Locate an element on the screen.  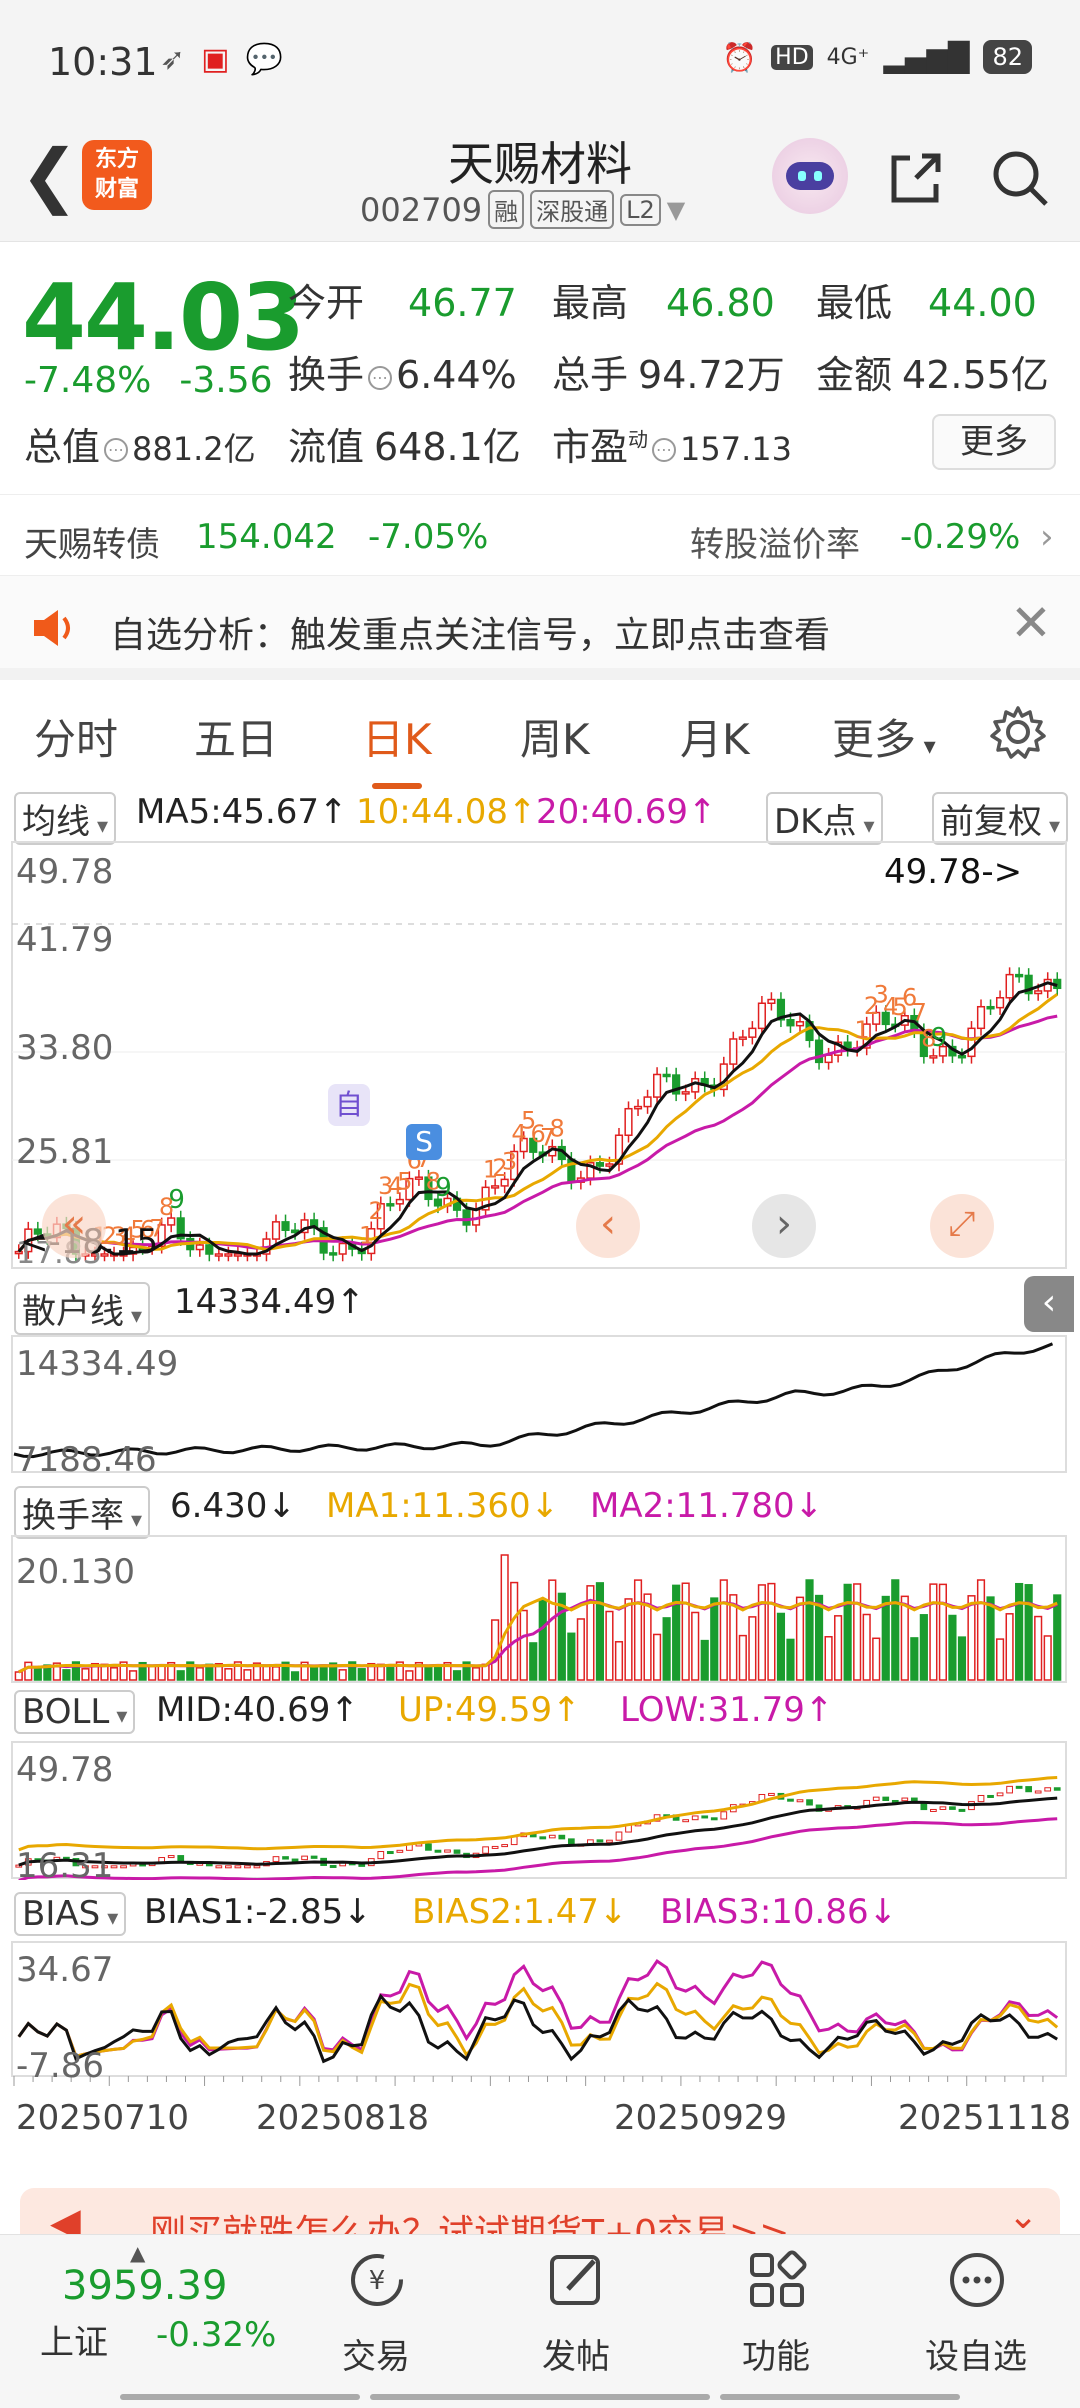
turnover-selector: 换手率 is located at coordinates (82, 1512).